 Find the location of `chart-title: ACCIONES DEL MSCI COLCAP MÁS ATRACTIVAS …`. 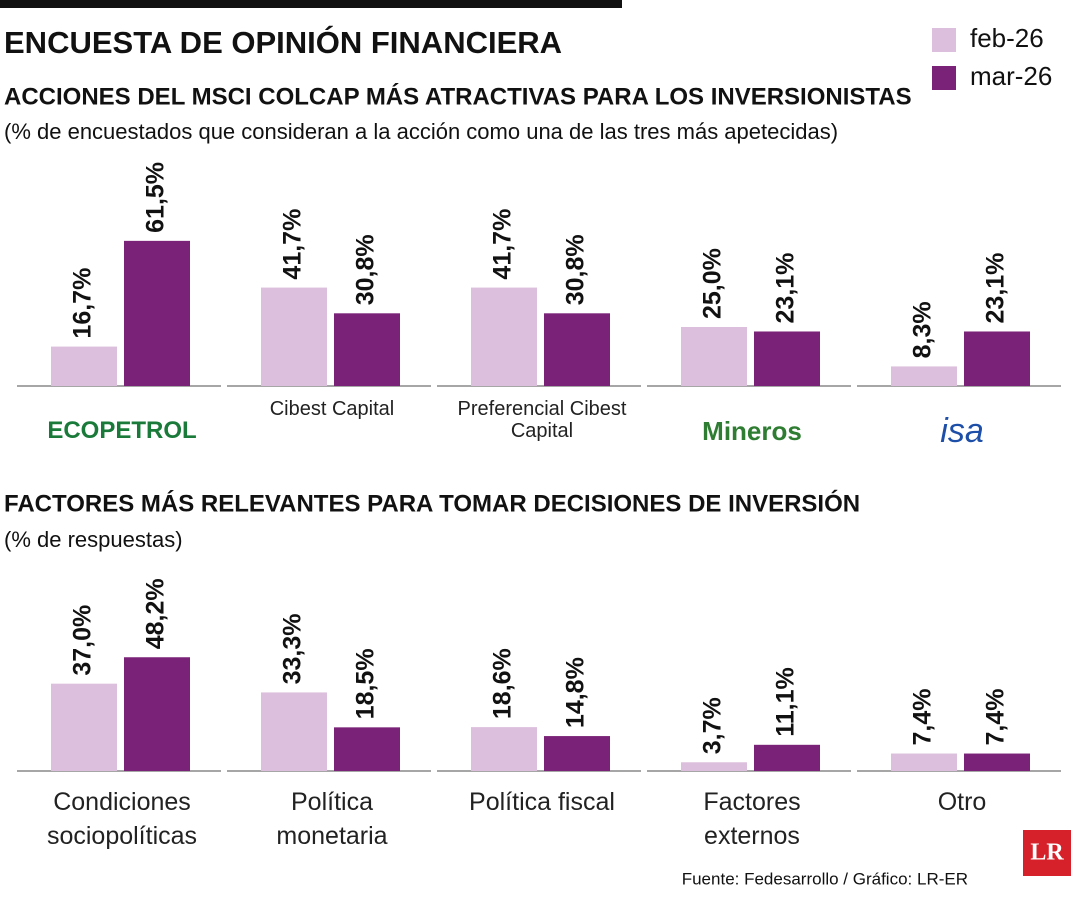

chart-title: ACCIONES DEL MSCI COLCAP MÁS ATRACTIVAS … is located at coordinates (458, 96).